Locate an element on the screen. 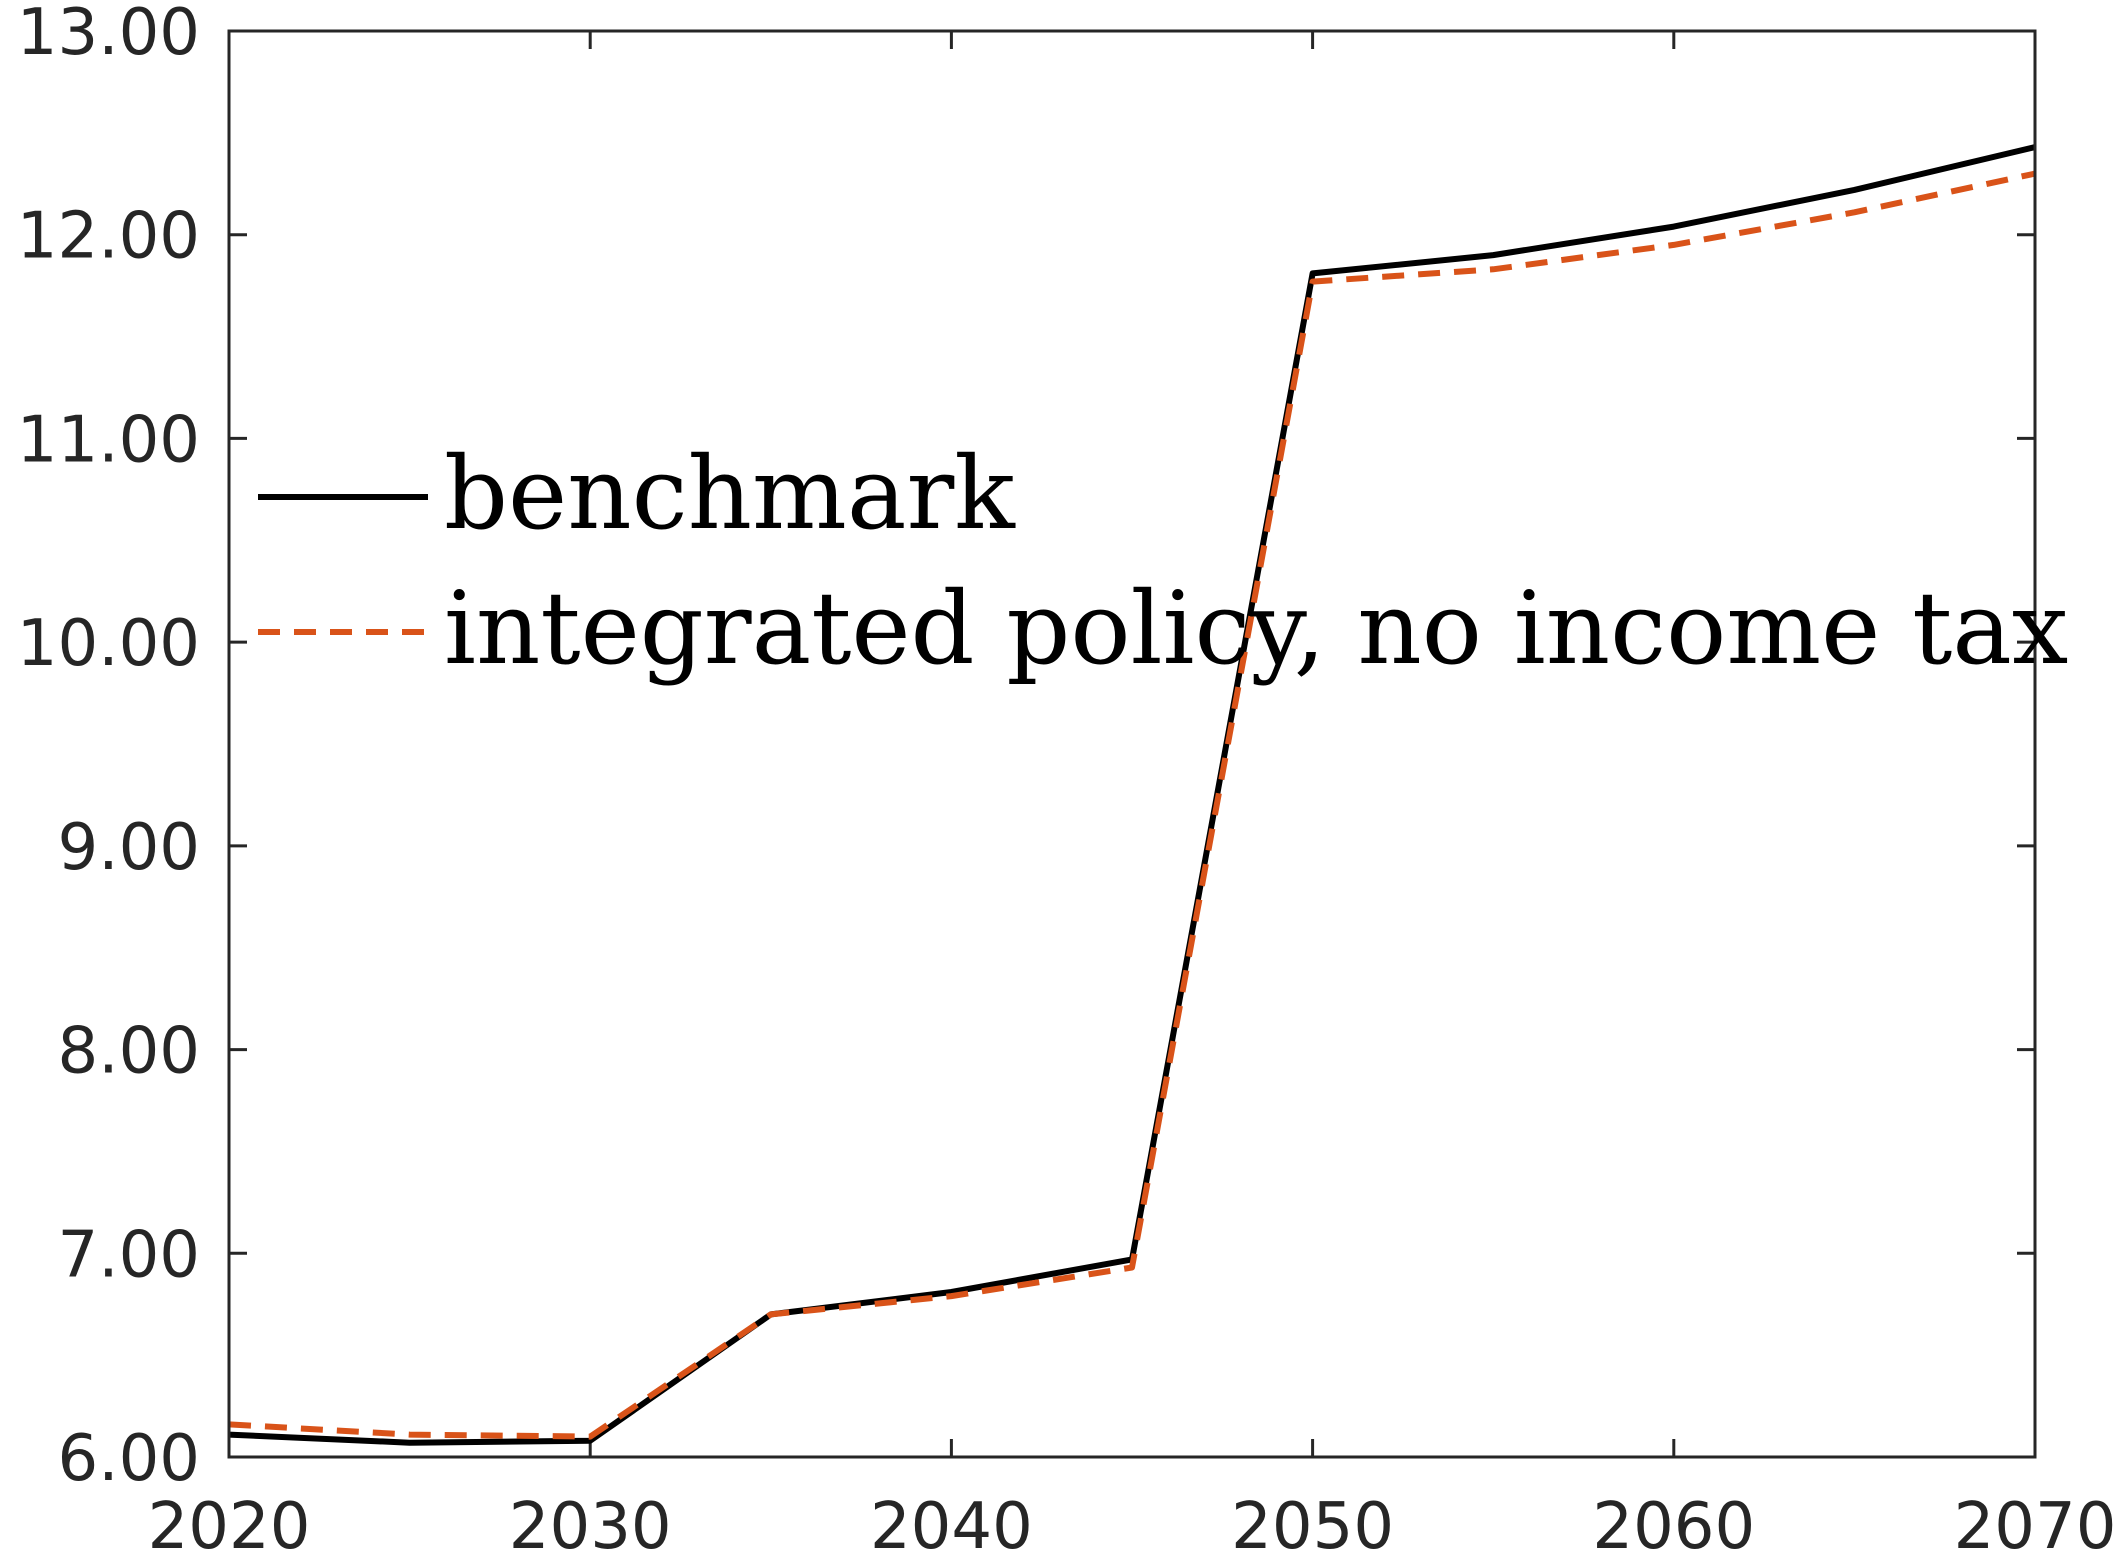  x-tick-label: 2070 is located at coordinates (2035, 1522).